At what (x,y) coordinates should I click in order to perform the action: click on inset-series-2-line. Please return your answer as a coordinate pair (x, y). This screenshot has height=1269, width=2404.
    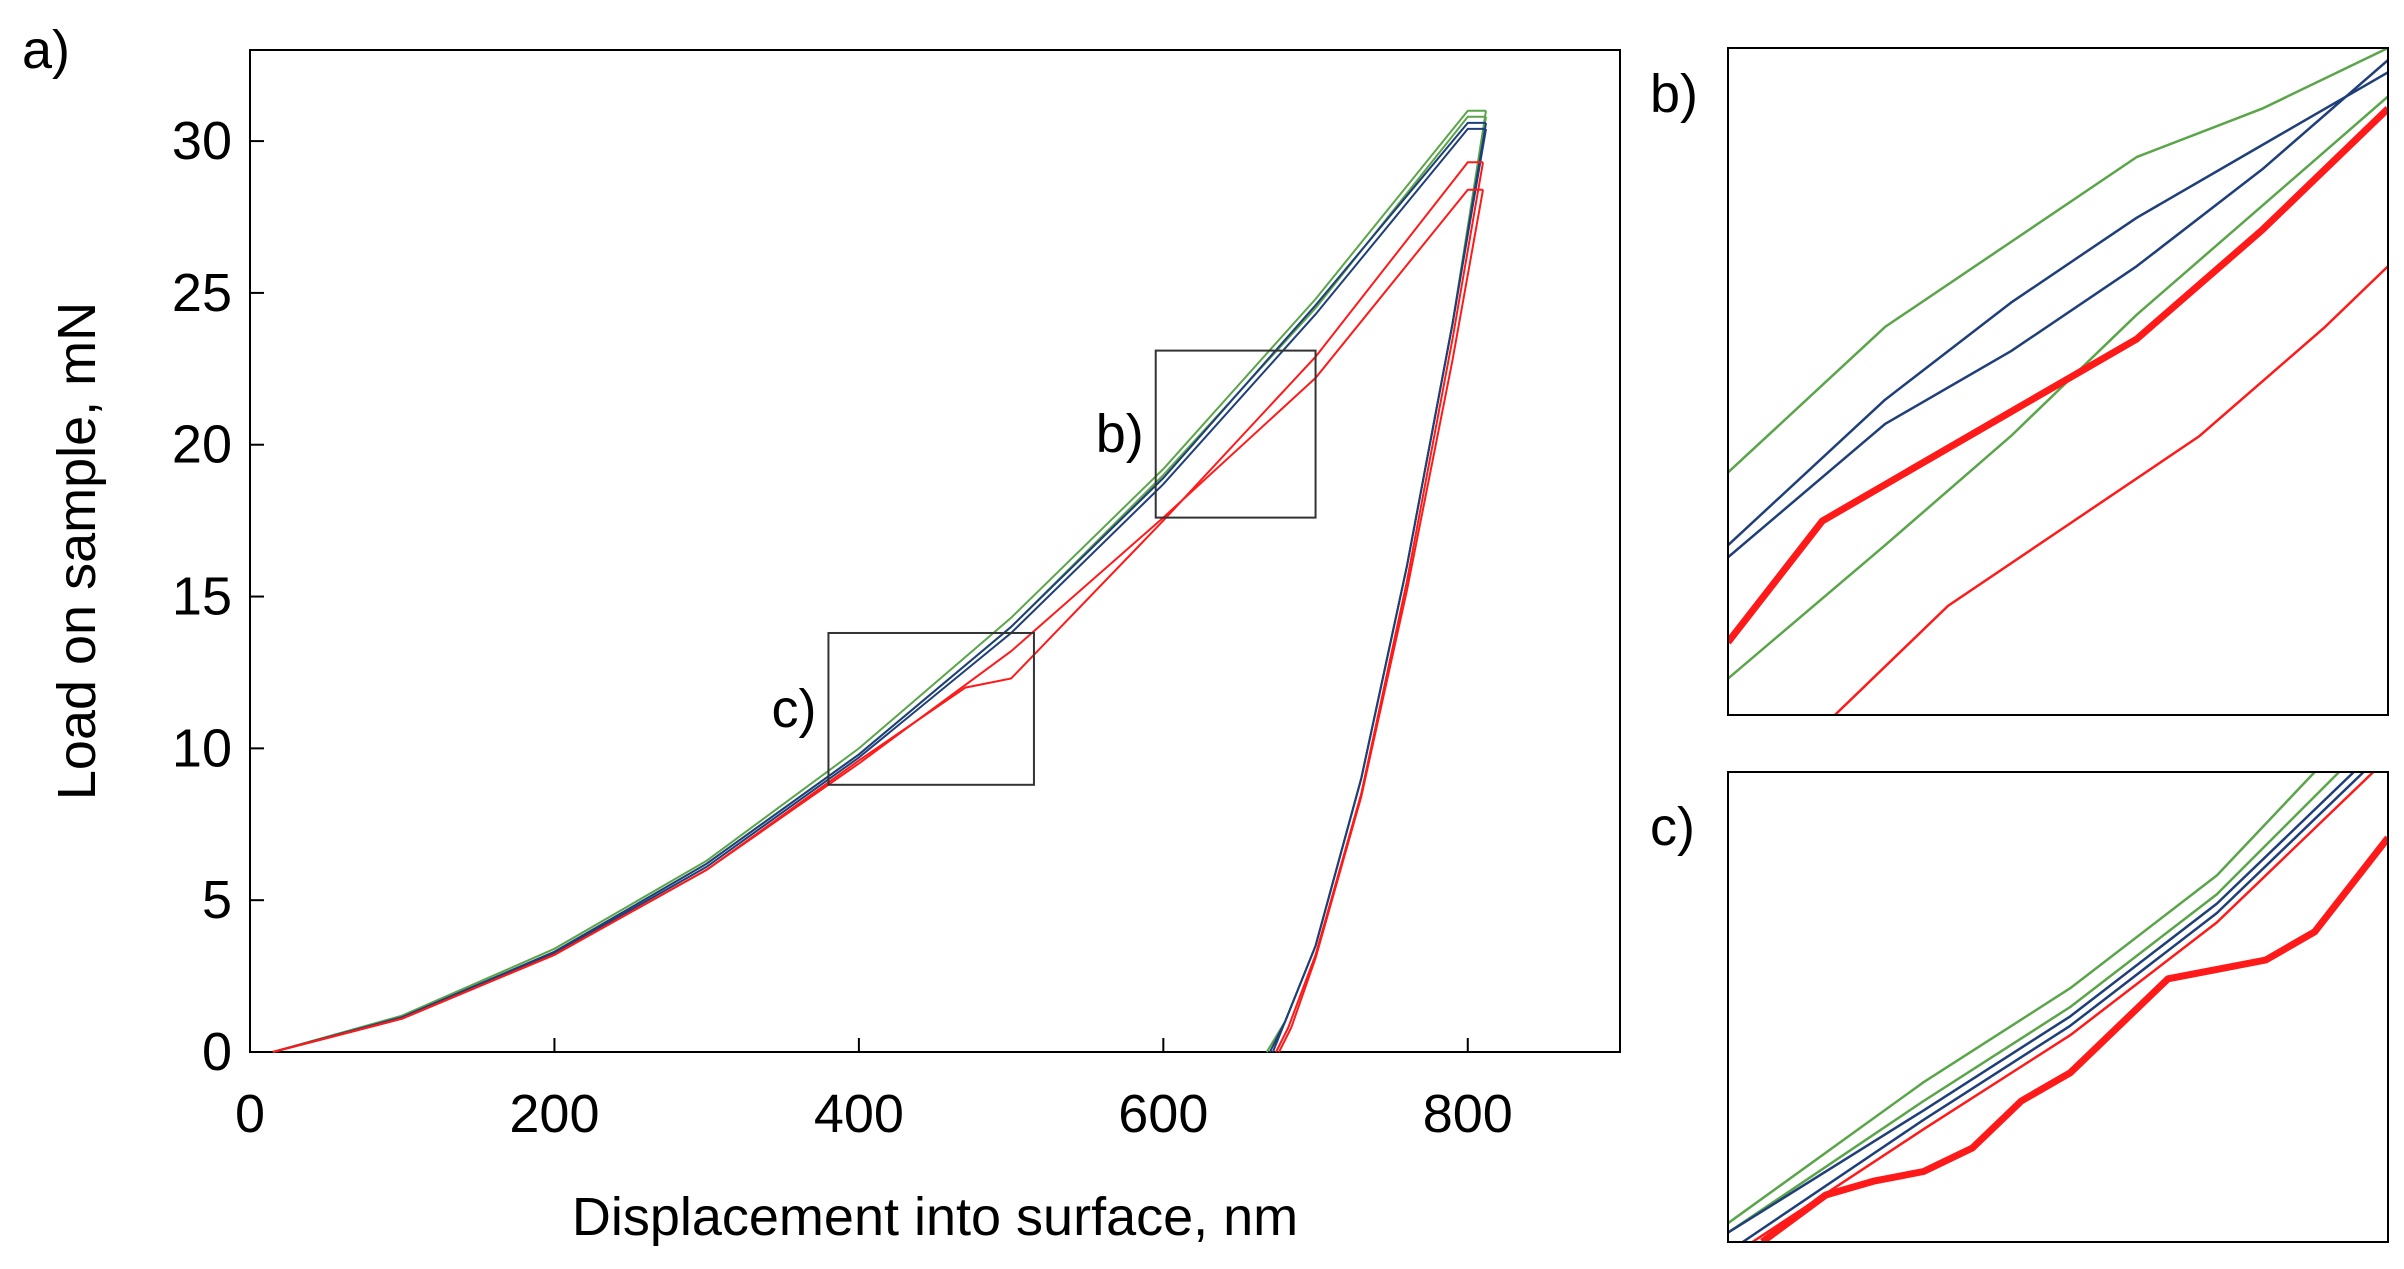
    Looking at the image, I should click on (2034, 1003).